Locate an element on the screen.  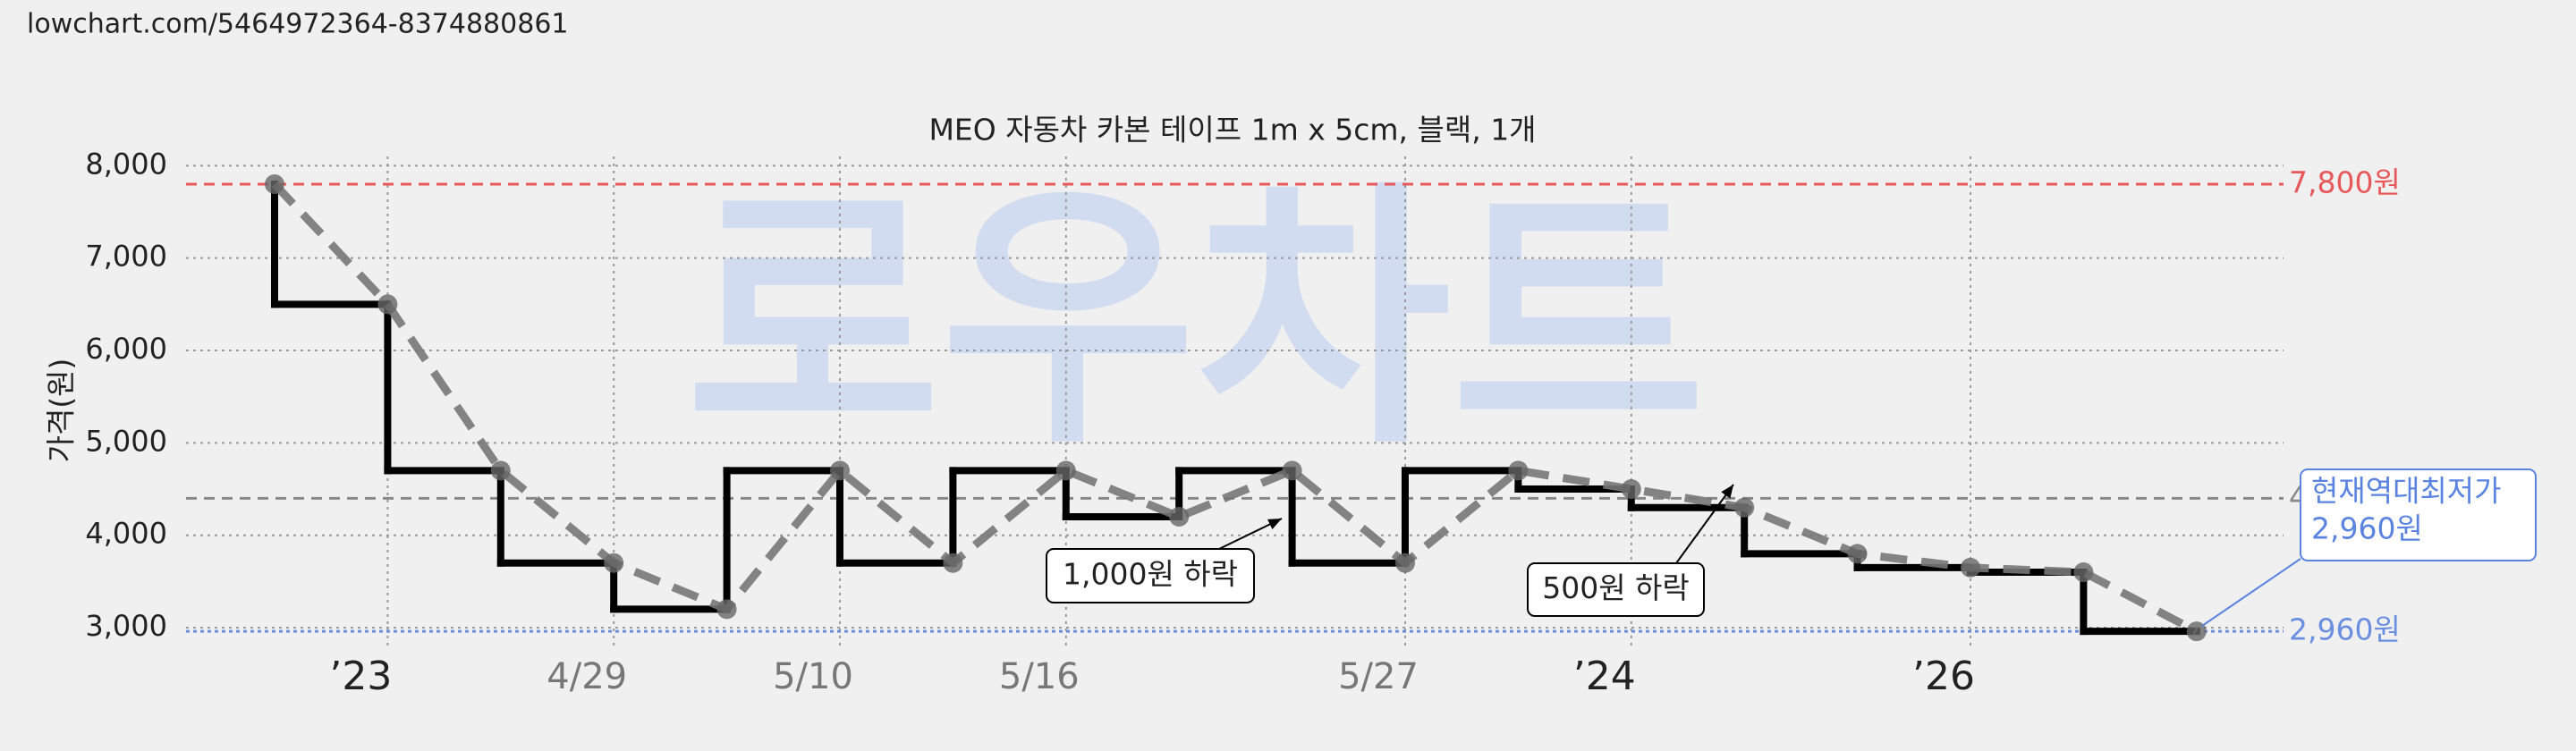
x-tick-label: 5/16 is located at coordinates (1039, 676).